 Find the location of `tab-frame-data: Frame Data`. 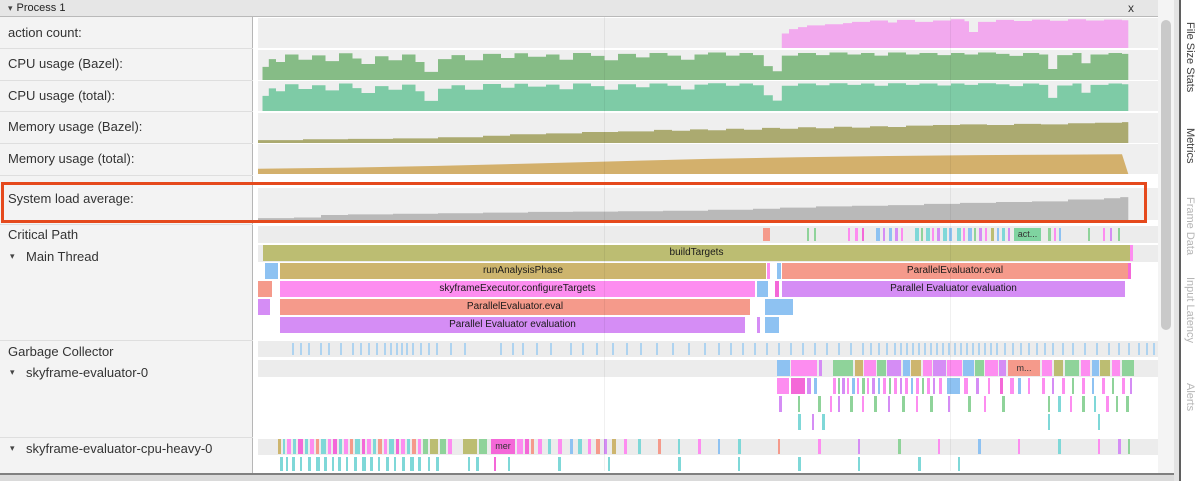

tab-frame-data: Frame Data is located at coordinates (1190, 226).